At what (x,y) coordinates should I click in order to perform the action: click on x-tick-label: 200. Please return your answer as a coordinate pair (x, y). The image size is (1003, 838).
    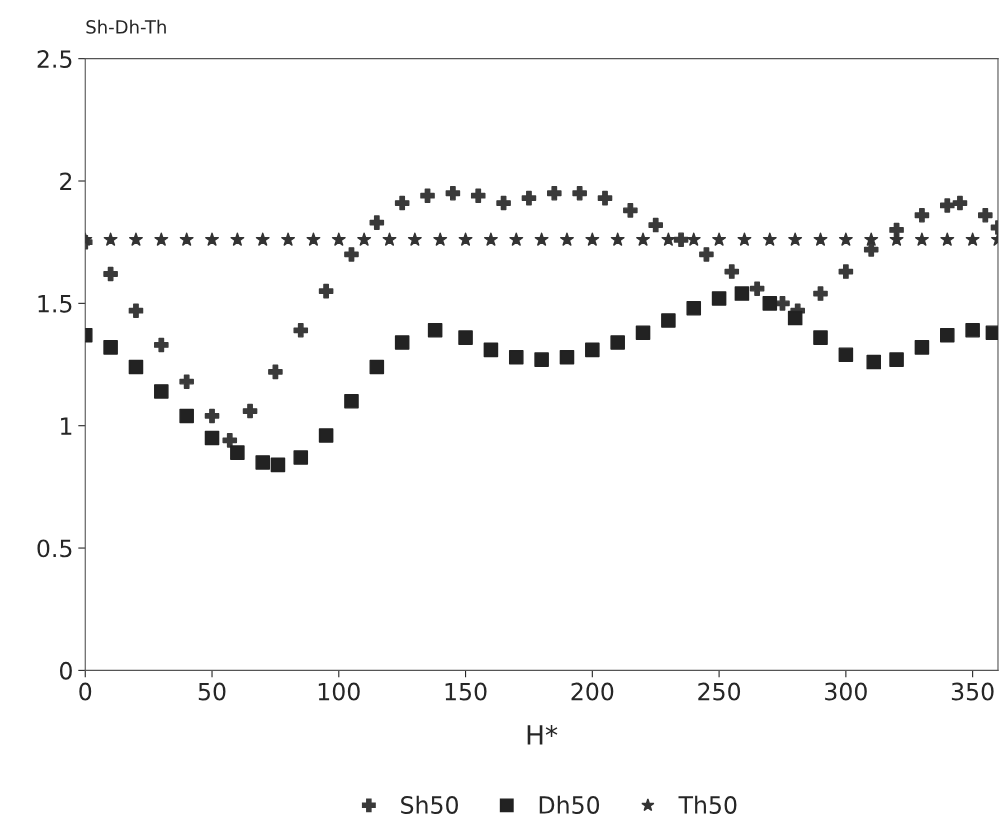
    Looking at the image, I should click on (592, 691).